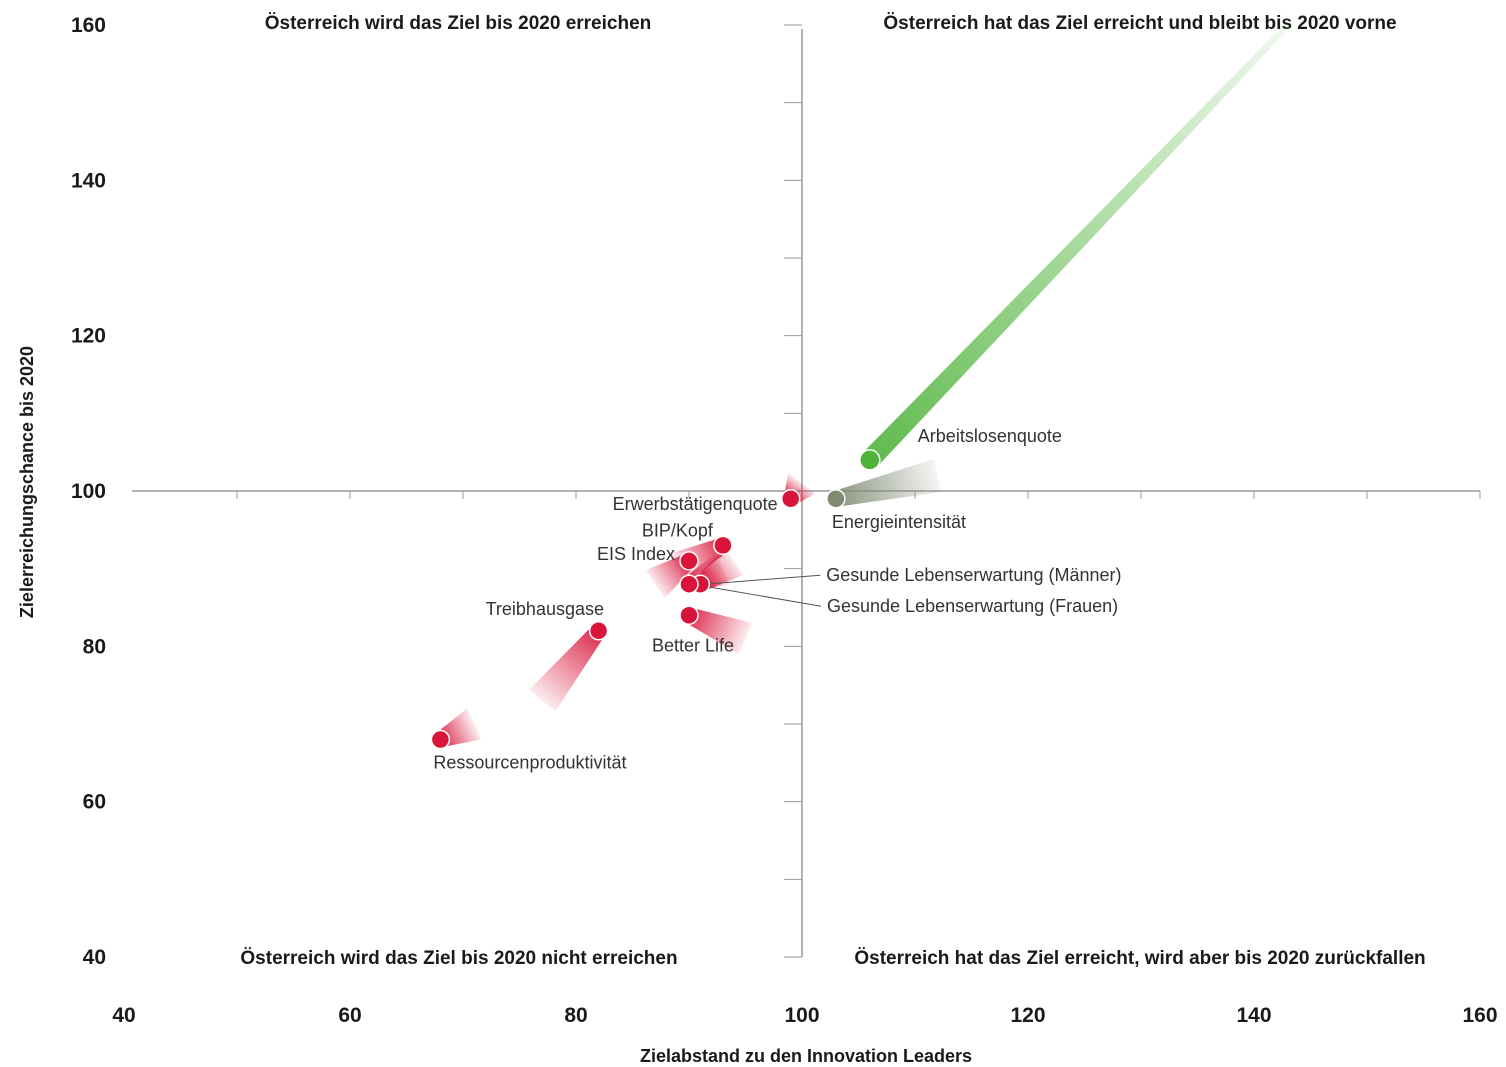  I want to click on point-label: Gesunde Lebenserwartung (Frauen), so click(972, 606).